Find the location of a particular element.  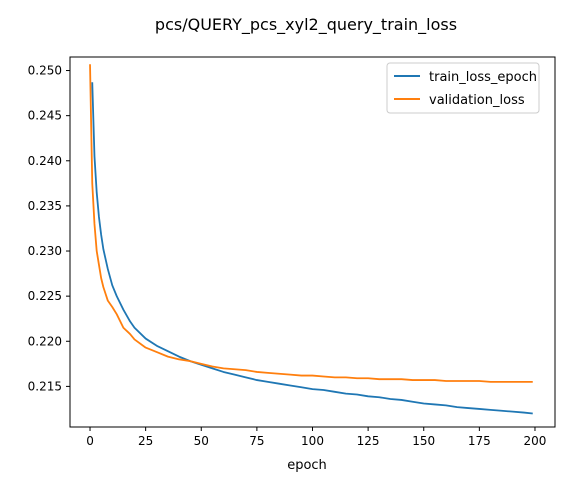

x-tick-label: 175 is located at coordinates (479, 441).